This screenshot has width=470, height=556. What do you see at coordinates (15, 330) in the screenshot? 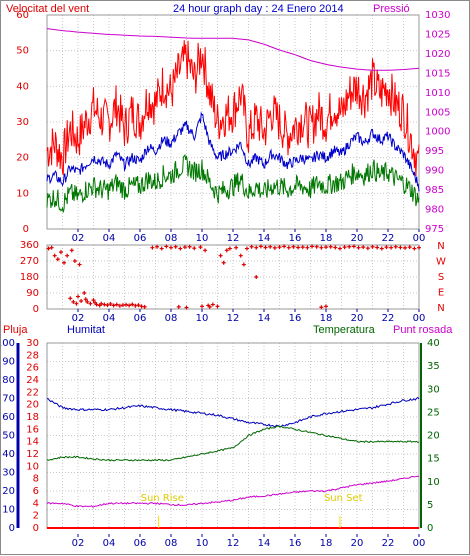
I see `rain-label: Pluja` at bounding box center [15, 330].